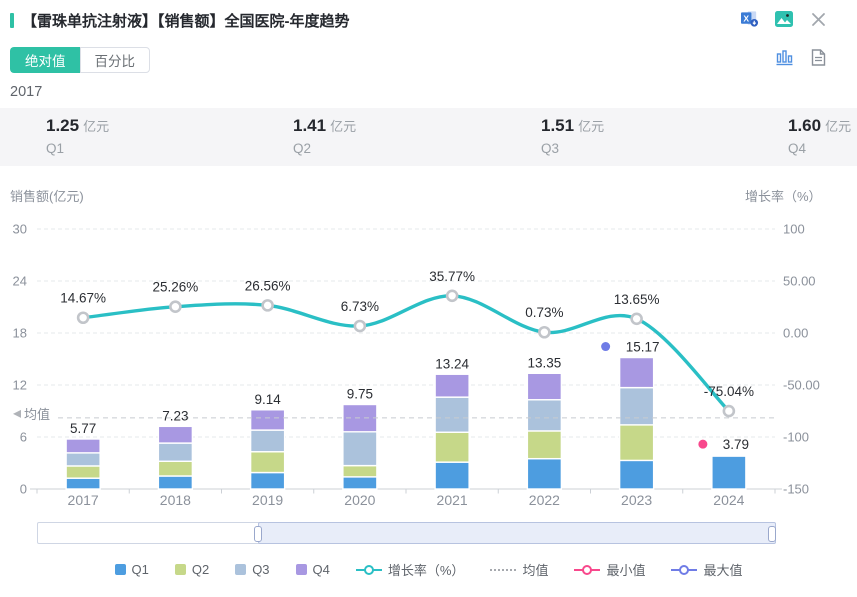 The image size is (857, 597). Describe the element at coordinates (795, 333) in the screenshot. I see `right-axis-tick-label: 0.00` at that location.